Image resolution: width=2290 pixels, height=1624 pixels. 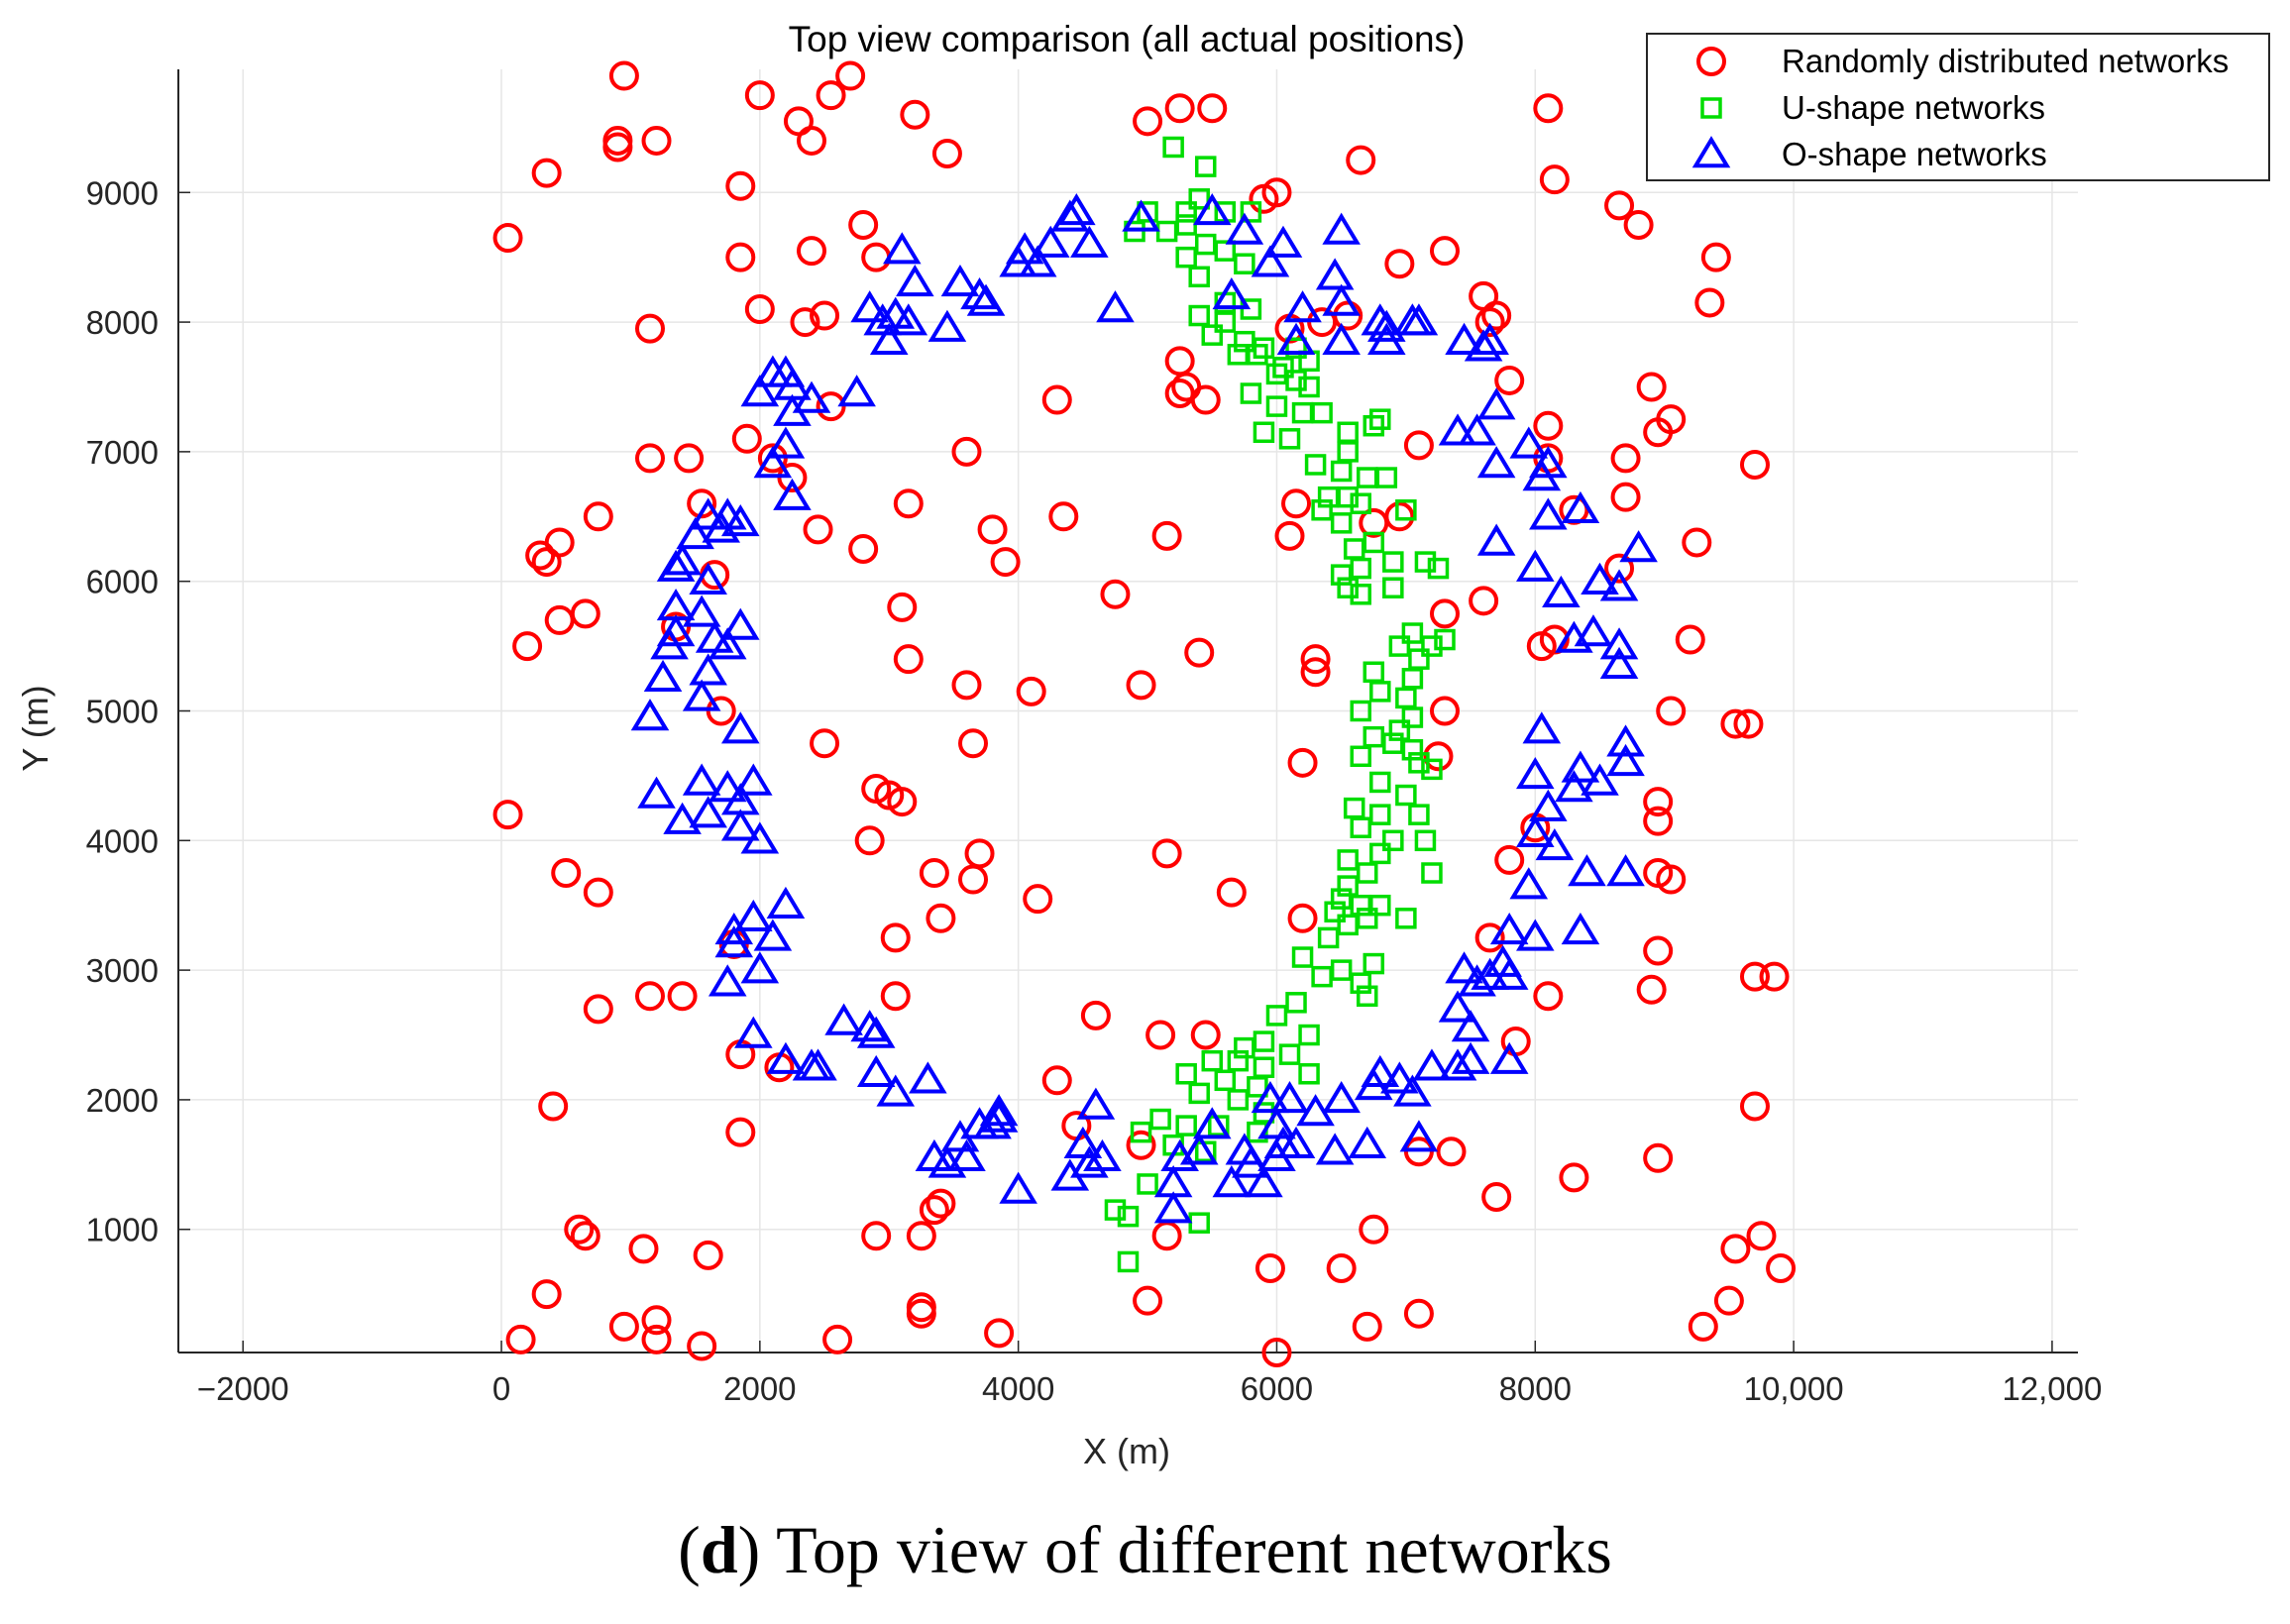 What do you see at coordinates (1711, 152) in the screenshot?
I see `legend-marker-o_shape` at bounding box center [1711, 152].